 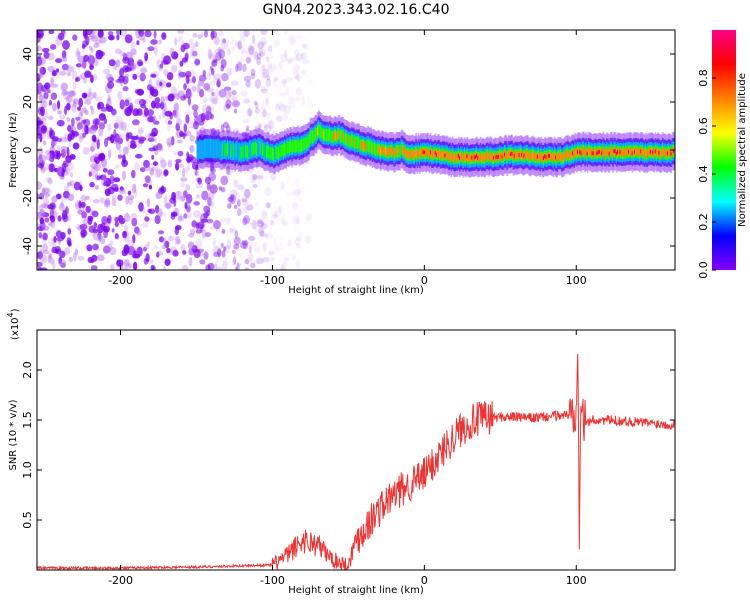 What do you see at coordinates (27, 54) in the screenshot?
I see `spectrogram-y-tick-label: 40` at bounding box center [27, 54].